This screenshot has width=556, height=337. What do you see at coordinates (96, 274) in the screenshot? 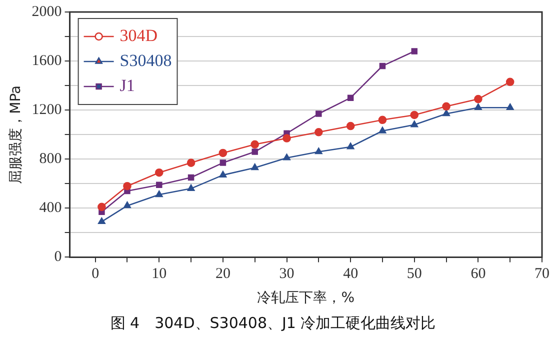
I see `x-tick-label: 0` at bounding box center [96, 274].